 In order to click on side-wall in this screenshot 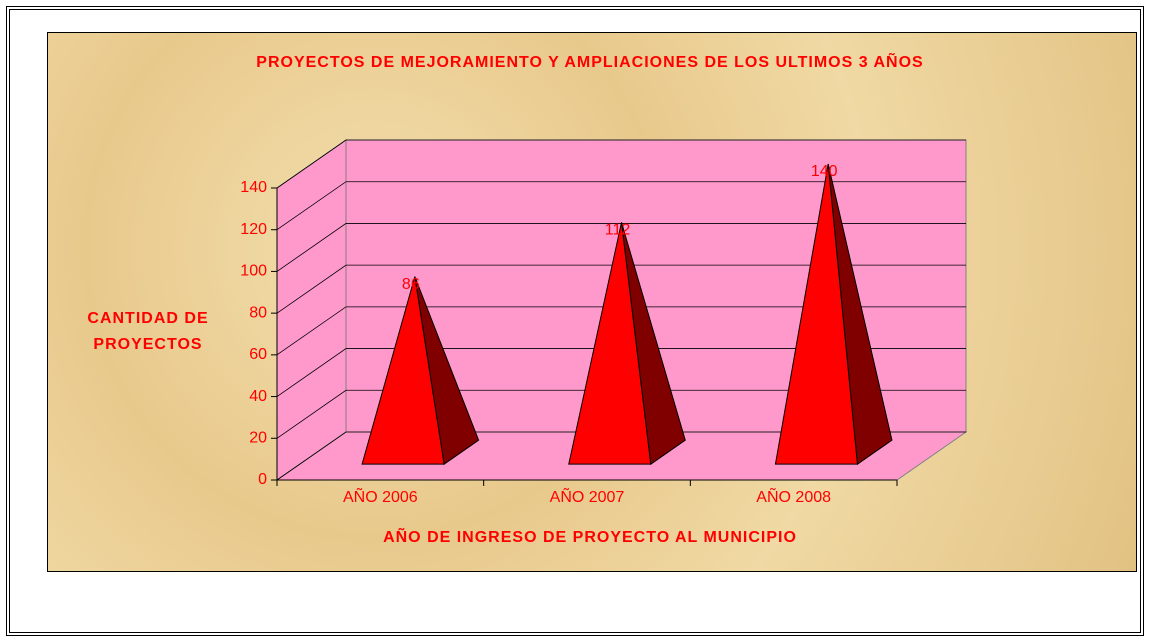, I will do `click(311, 310)`.